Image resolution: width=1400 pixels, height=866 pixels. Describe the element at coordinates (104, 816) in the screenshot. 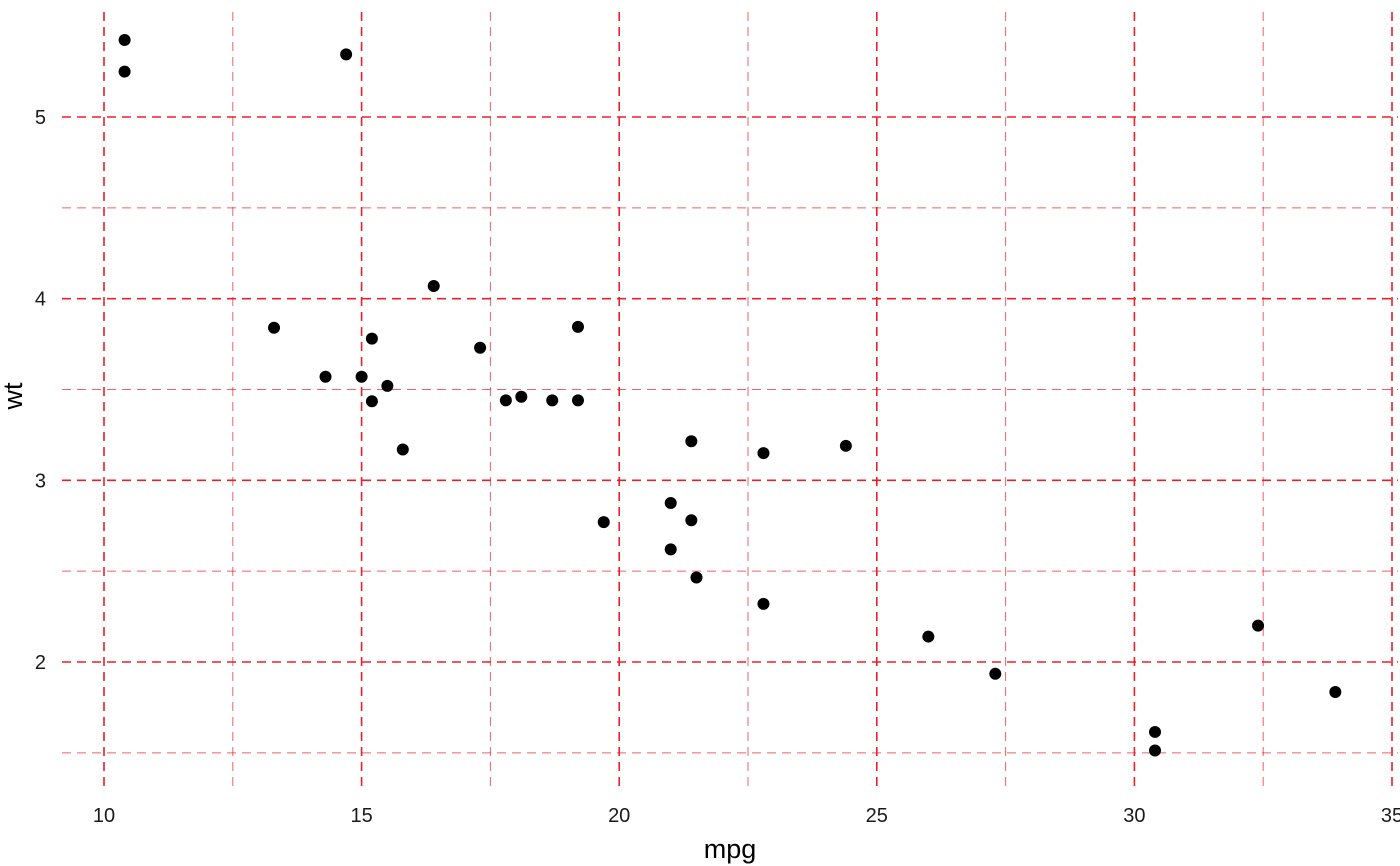

I see `x-tick-label: 10` at that location.